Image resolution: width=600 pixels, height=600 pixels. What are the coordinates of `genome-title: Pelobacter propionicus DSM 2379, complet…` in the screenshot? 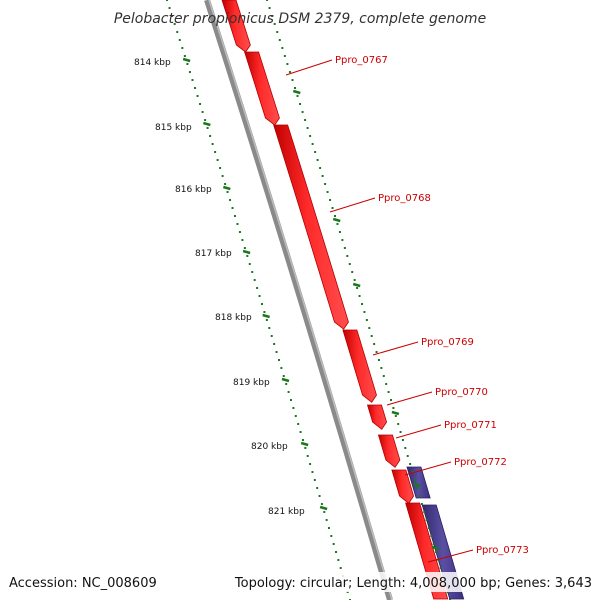 It's located at (300, 19).